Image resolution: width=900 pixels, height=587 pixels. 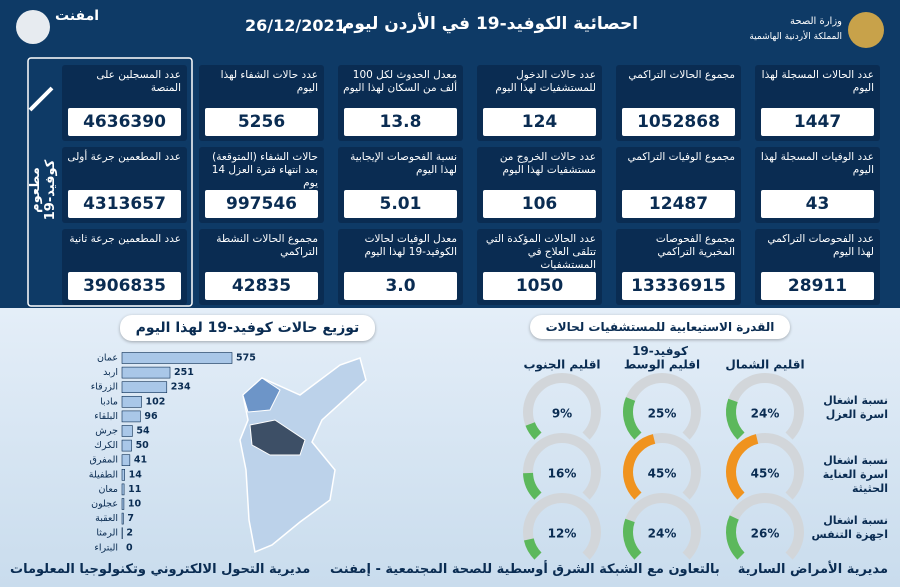 What do you see at coordinates (816, 21) in the screenshot?
I see `ministry: وزارة الصحة` at bounding box center [816, 21].